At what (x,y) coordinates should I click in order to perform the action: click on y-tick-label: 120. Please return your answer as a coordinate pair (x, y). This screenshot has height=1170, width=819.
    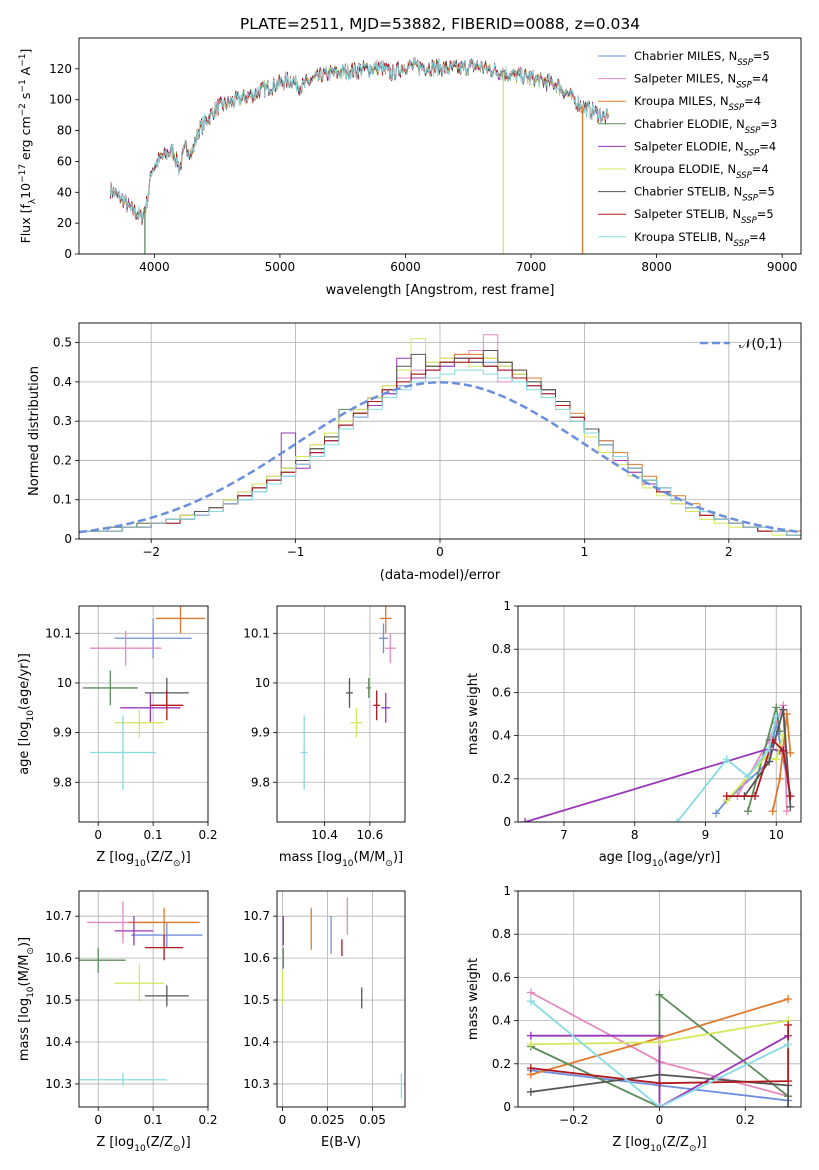
    Looking at the image, I should click on (60, 69).